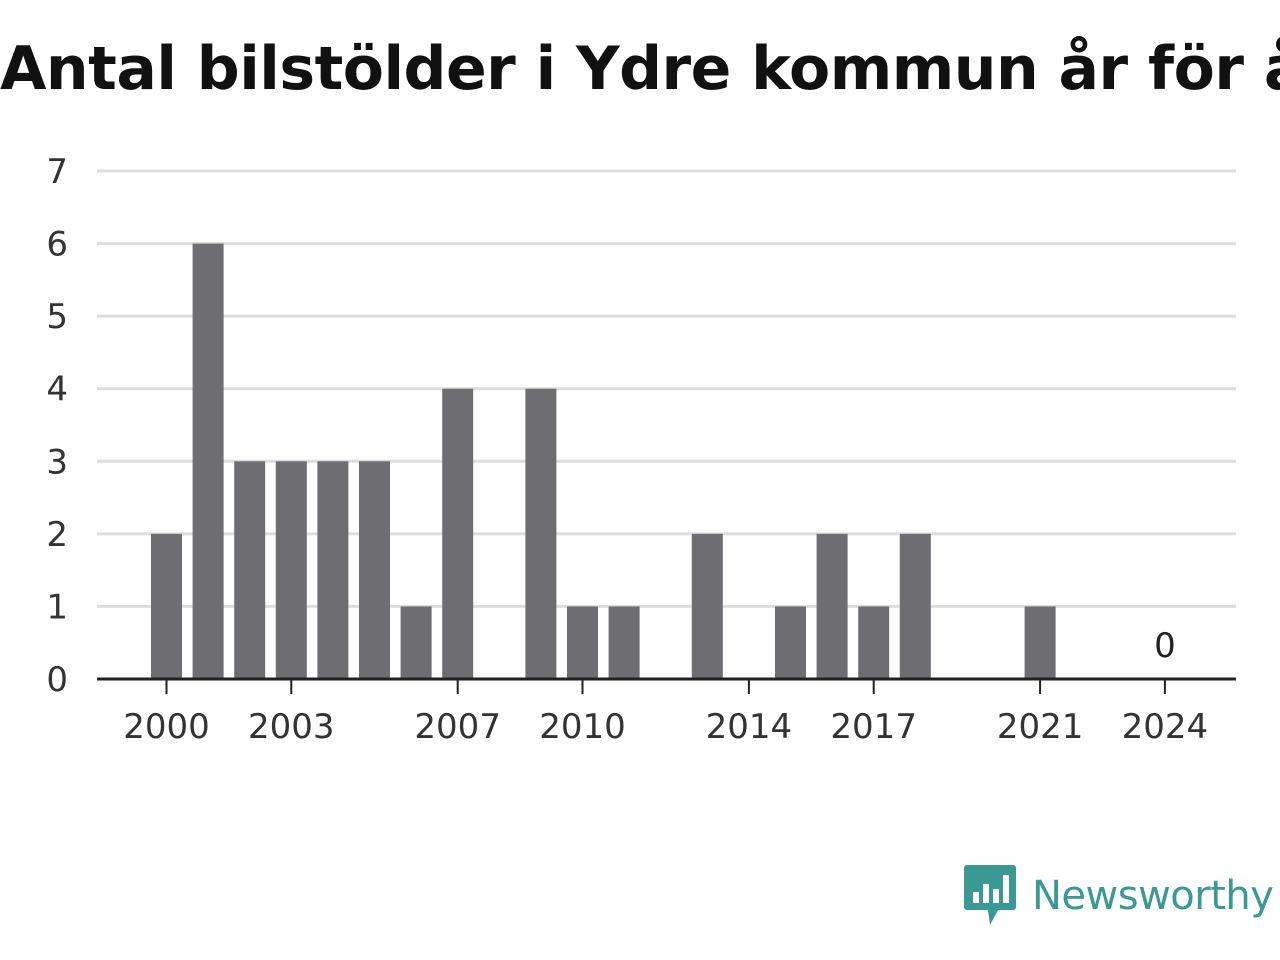  I want to click on bar-2006, so click(416, 642).